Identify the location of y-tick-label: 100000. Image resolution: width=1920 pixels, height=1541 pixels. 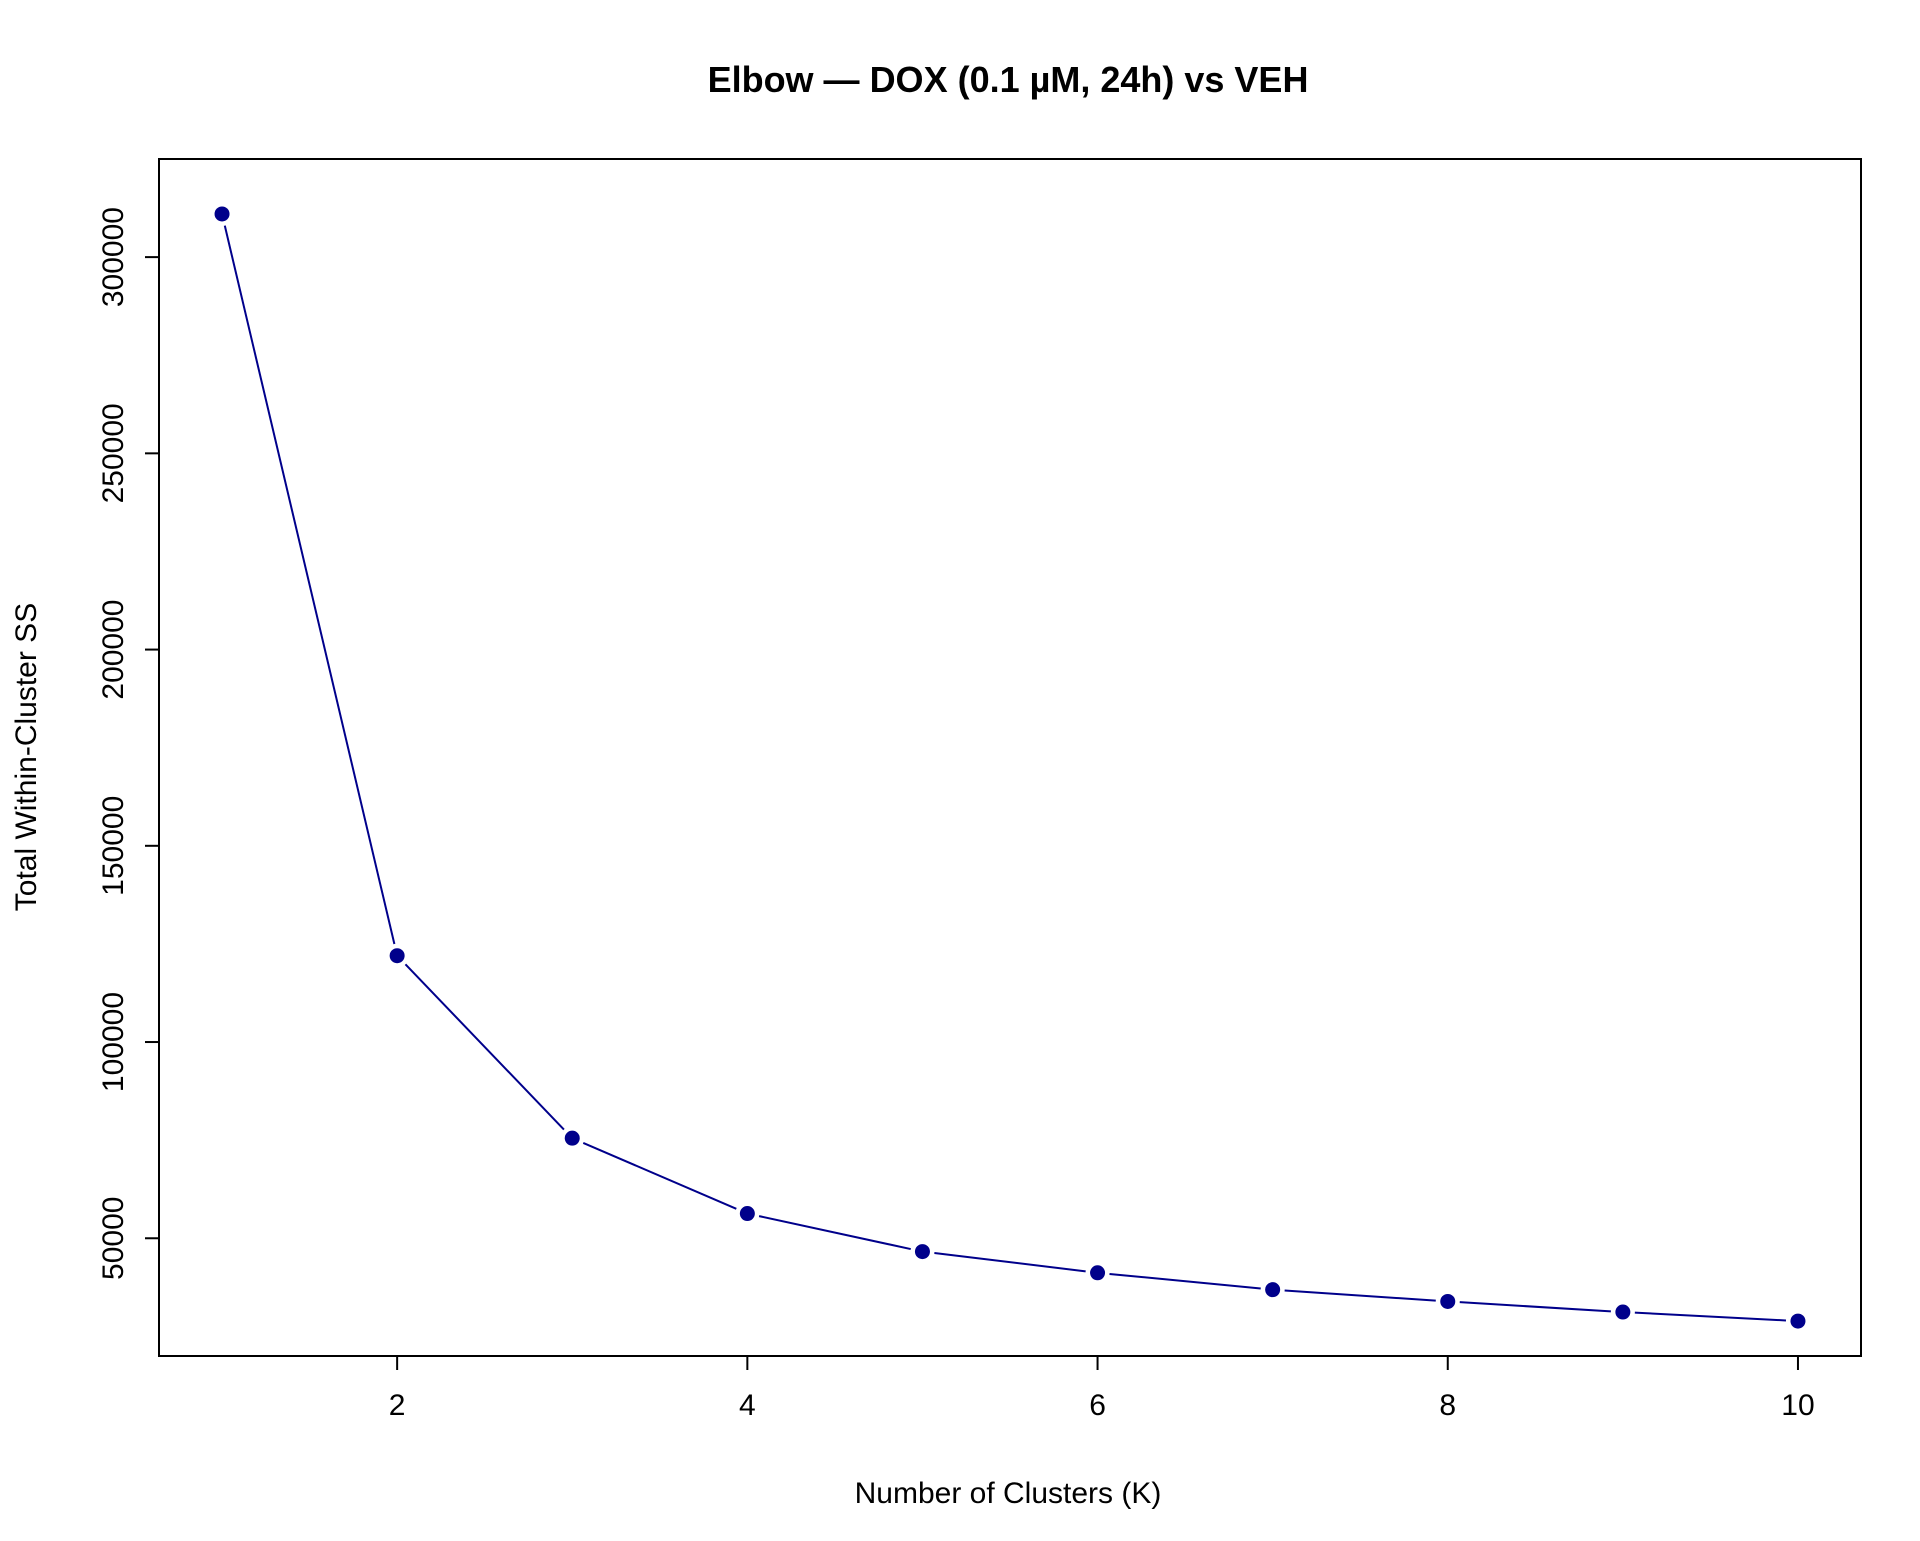
(113, 1042).